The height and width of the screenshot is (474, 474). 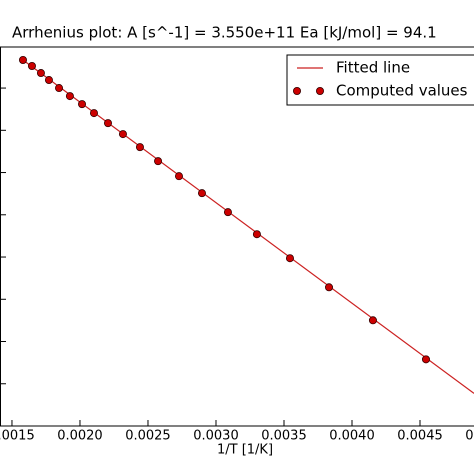 I want to click on x-tick-label: 0.0040, so click(x=352, y=436).